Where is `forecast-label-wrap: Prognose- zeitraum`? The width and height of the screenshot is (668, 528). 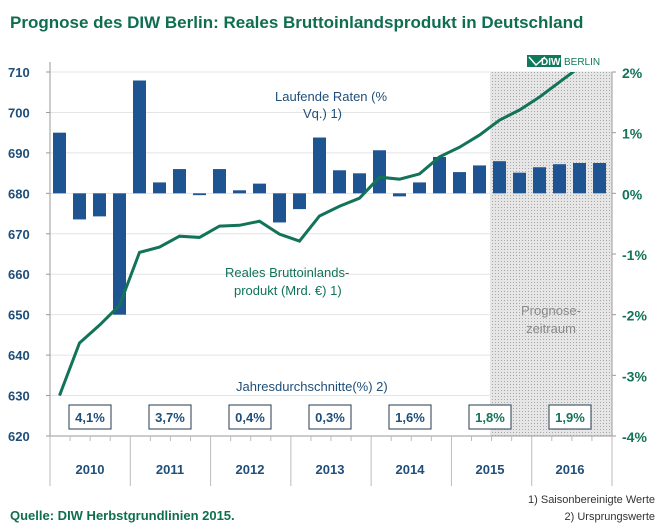 forecast-label-wrap: Prognose- zeitraum is located at coordinates (551, 319).